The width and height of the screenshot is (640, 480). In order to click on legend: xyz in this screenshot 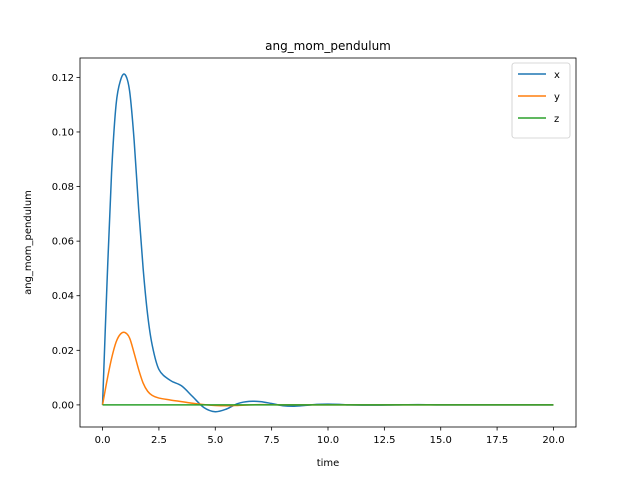, I will do `click(541, 100)`.